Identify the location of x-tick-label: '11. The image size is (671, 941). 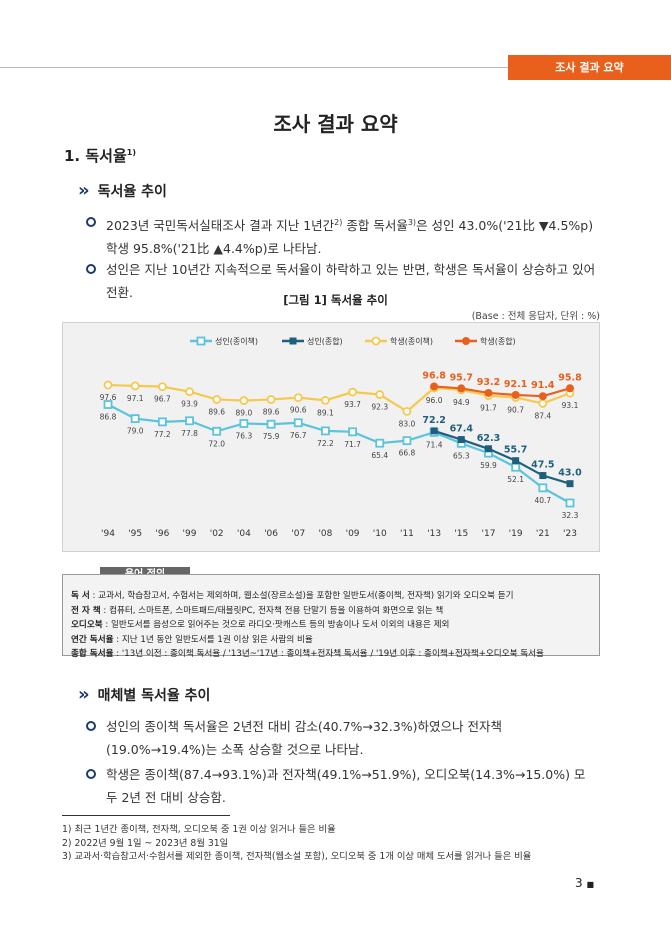
(407, 534).